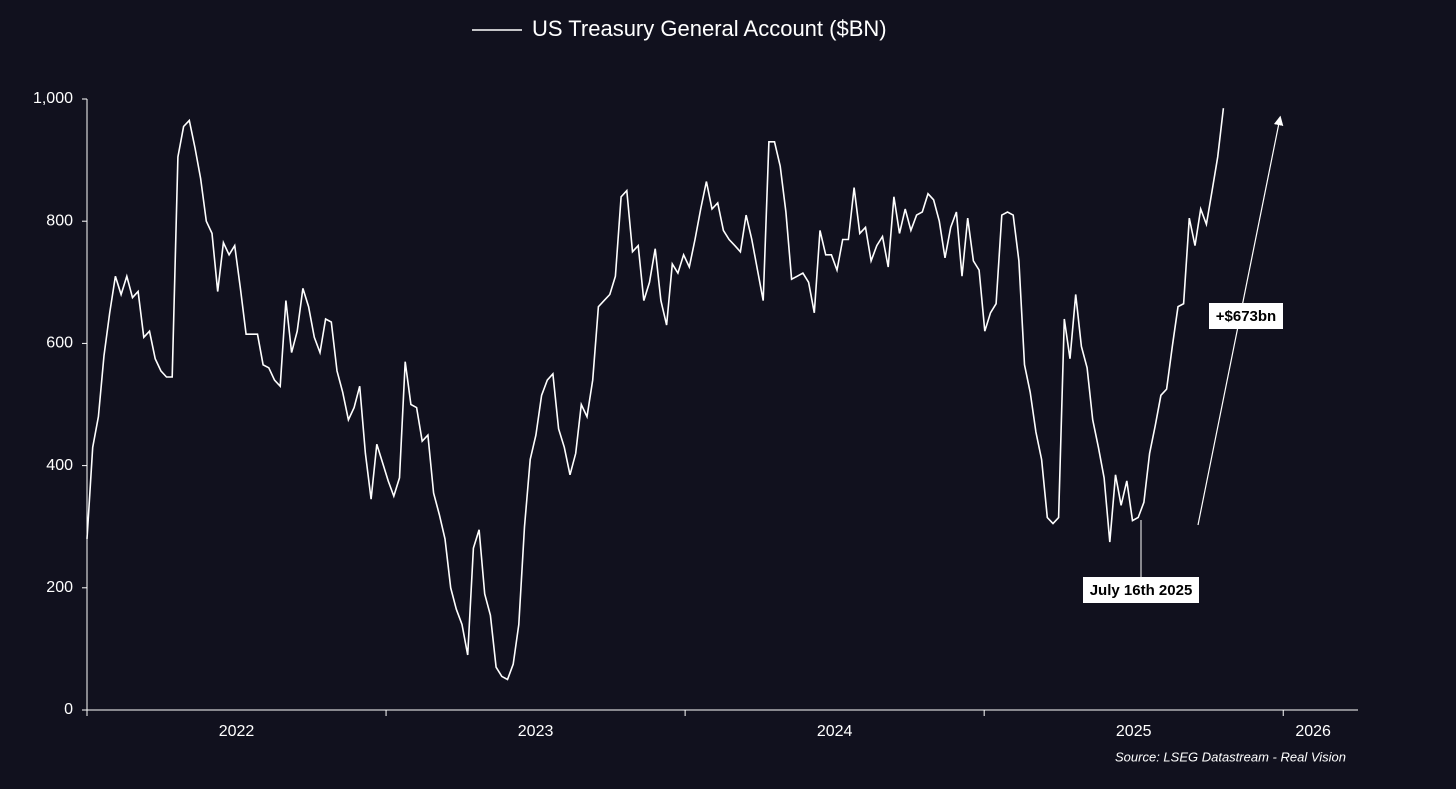 The width and height of the screenshot is (1456, 789). What do you see at coordinates (1313, 731) in the screenshot?
I see `x-tick-label: 2026` at bounding box center [1313, 731].